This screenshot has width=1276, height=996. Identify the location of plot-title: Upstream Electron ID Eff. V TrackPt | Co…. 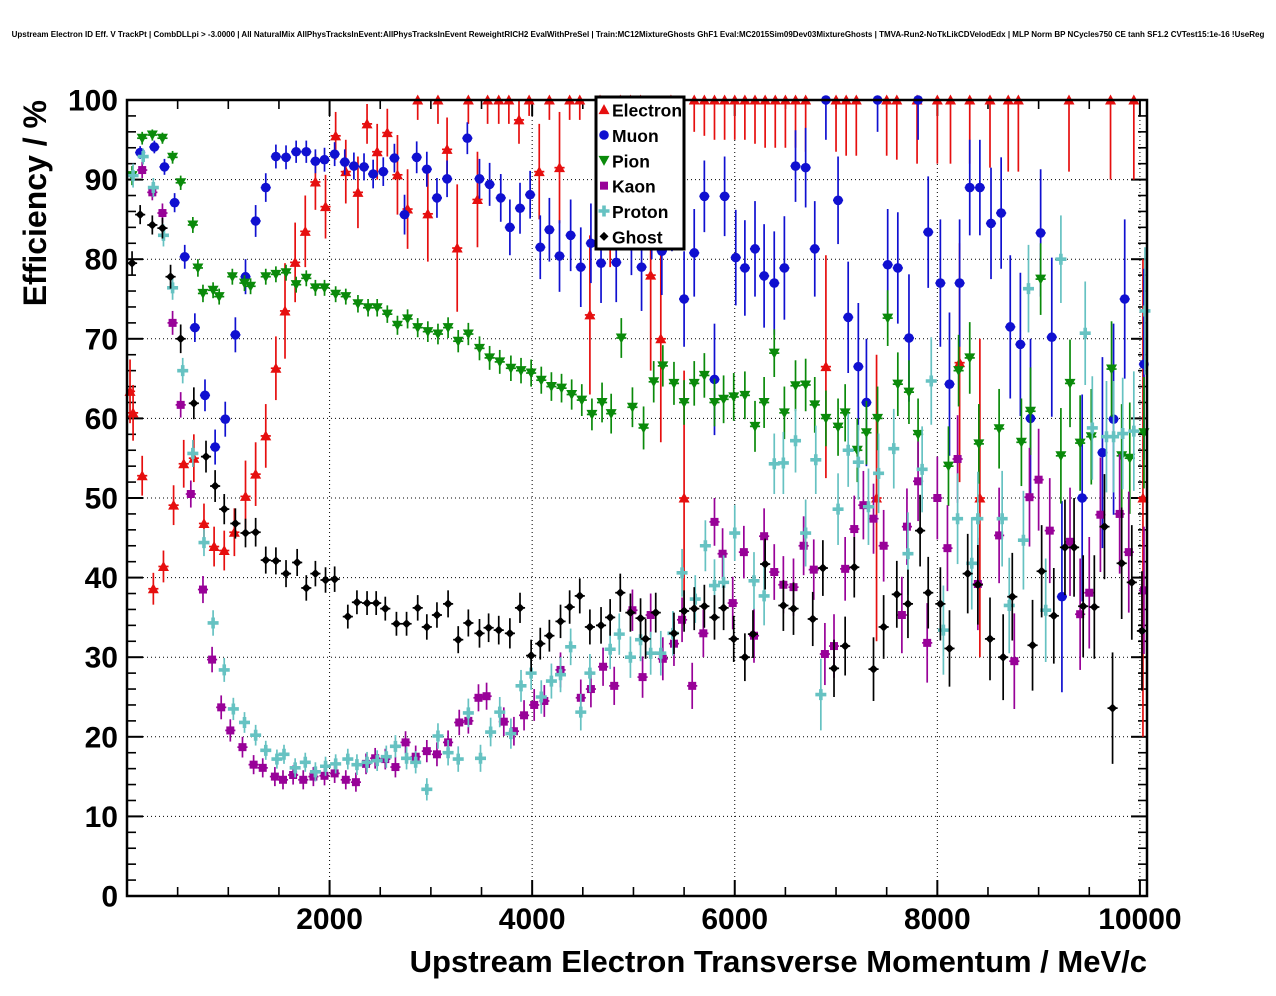
(638, 34).